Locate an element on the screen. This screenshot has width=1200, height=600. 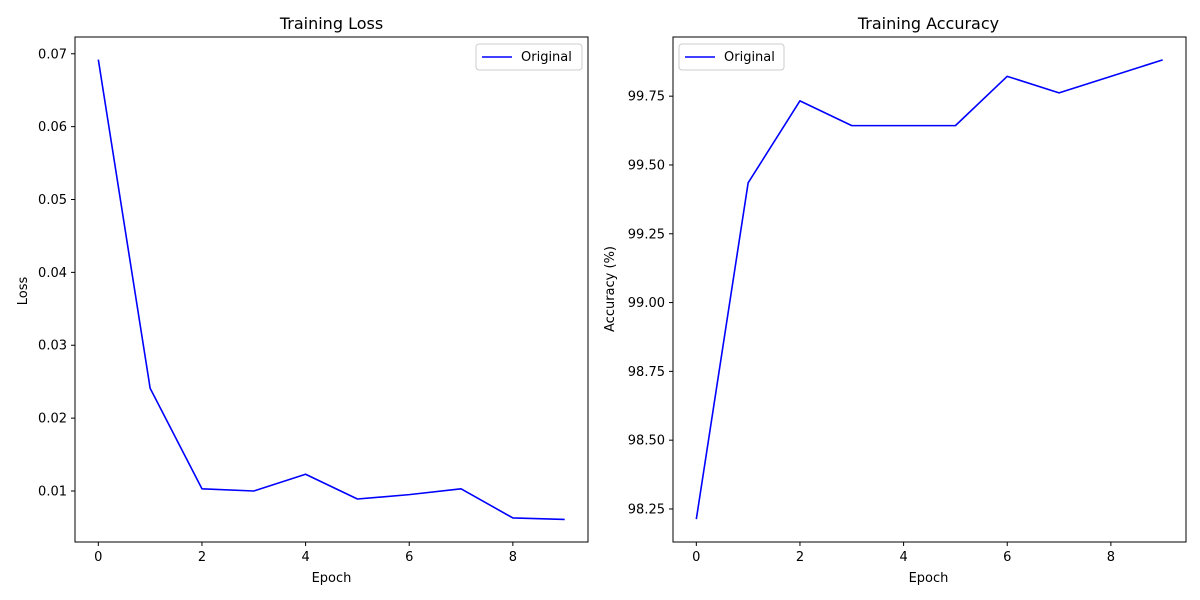
accuracy-legend: Original is located at coordinates (731, 57).